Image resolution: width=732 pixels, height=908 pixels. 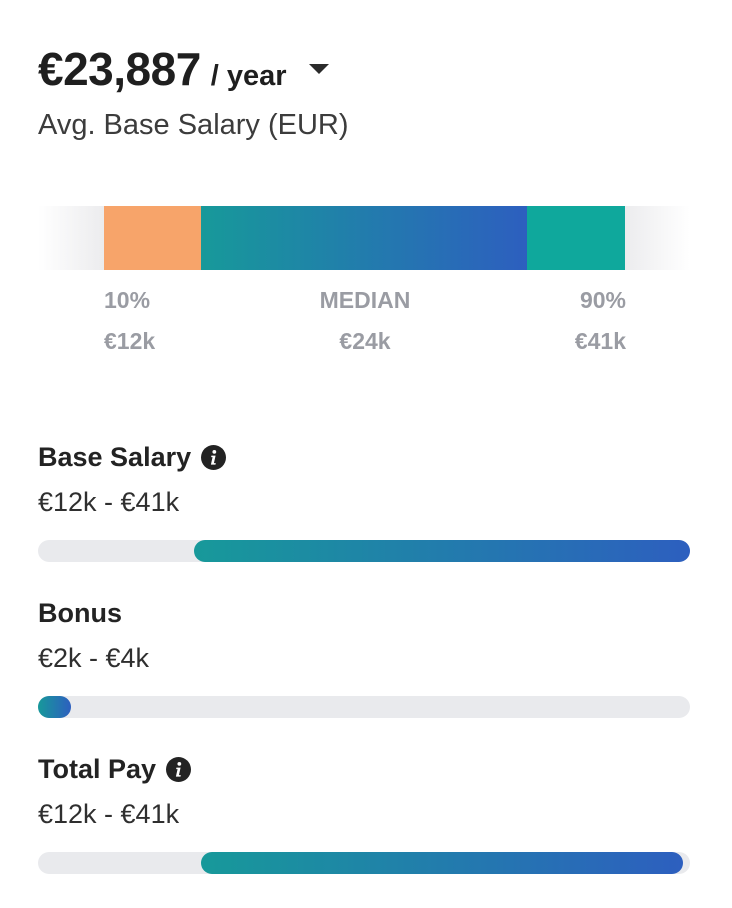 I want to click on section-title: Total Pay, so click(x=97, y=769).